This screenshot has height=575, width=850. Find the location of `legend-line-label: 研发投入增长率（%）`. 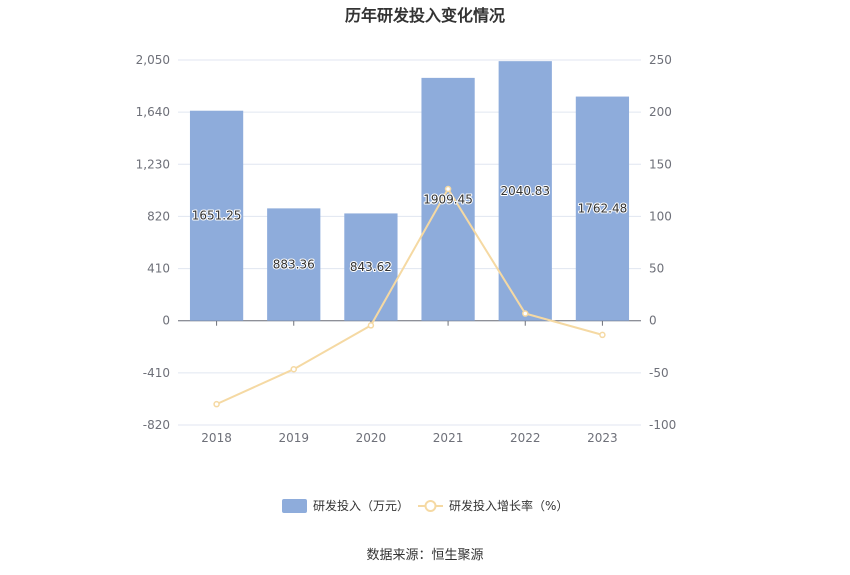

legend-line-label: 研发投入增长率（%） is located at coordinates (508, 505).